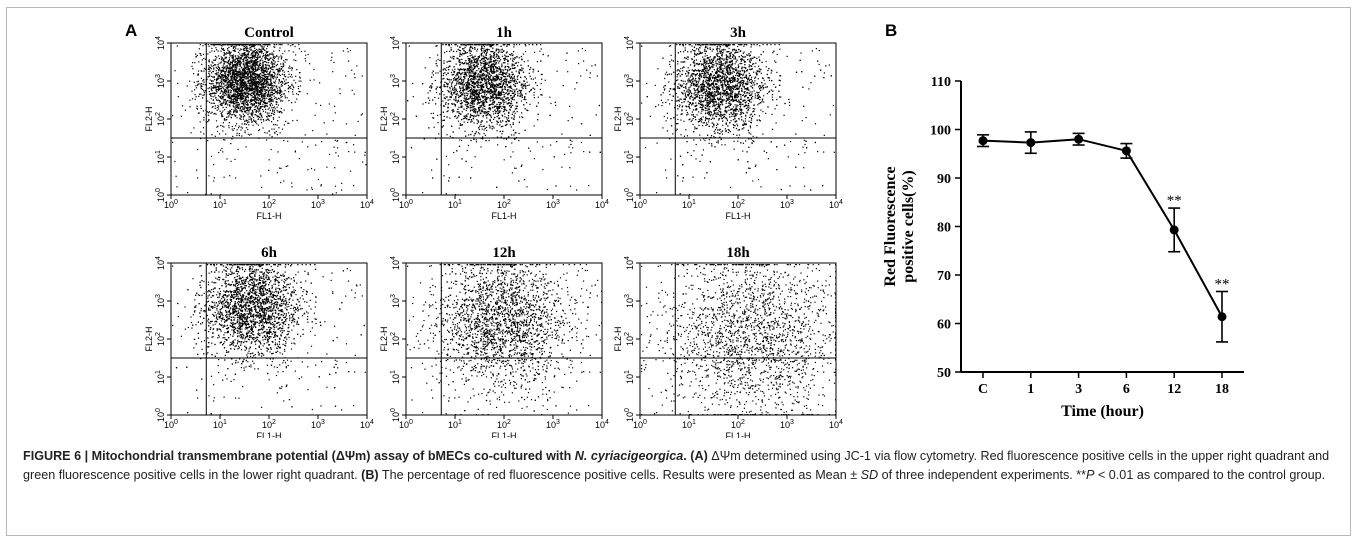  Describe the element at coordinates (738, 253) in the screenshot. I see `dot-plot-title: 18h` at that location.